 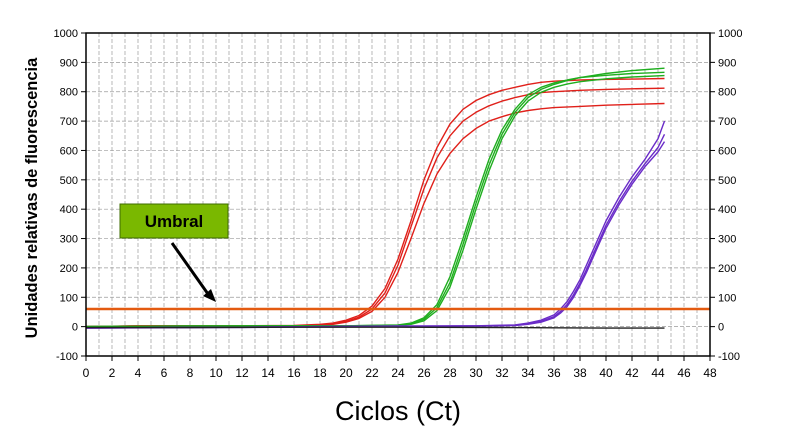 What do you see at coordinates (727, 240) in the screenshot?
I see `y-tick-label-right: 300` at bounding box center [727, 240].